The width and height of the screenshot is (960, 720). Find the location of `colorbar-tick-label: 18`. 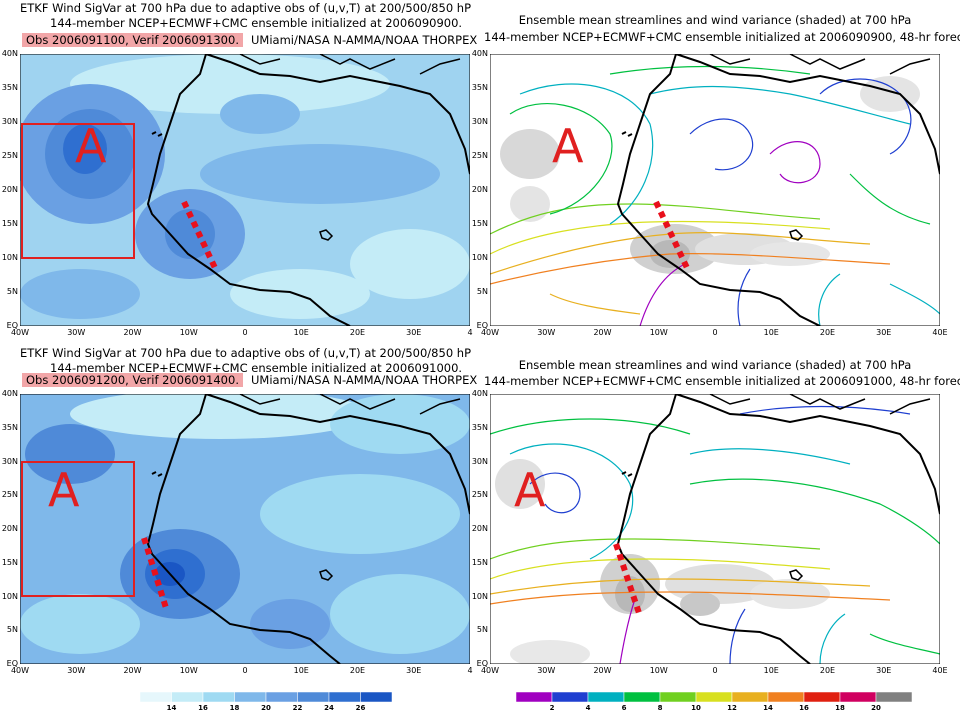

colorbar-tick-label: 18 is located at coordinates (840, 708).